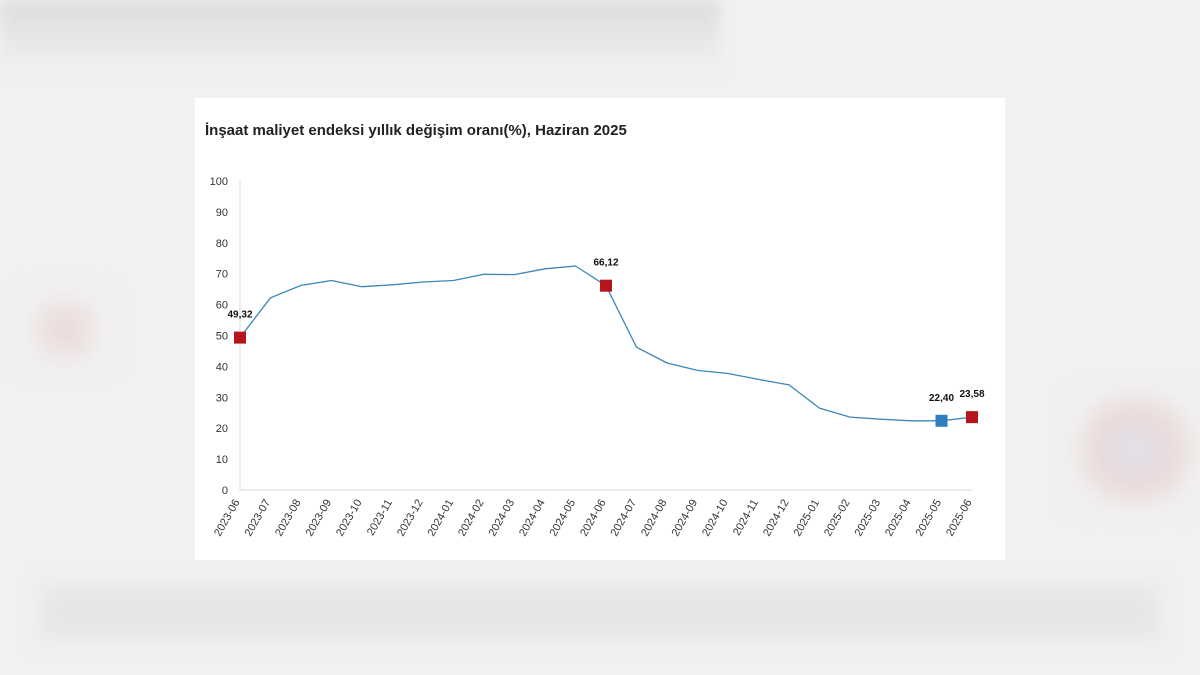  I want to click on blurred-background-right, so click(1135, 450).